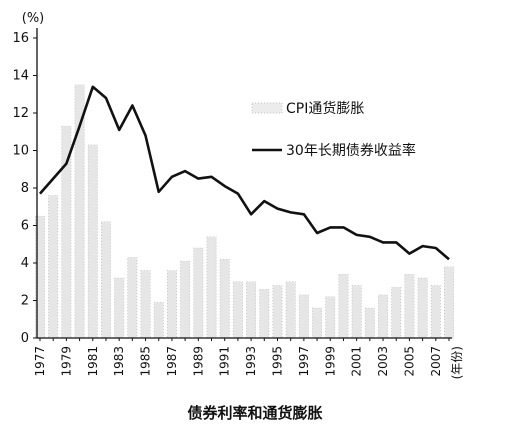 The height and width of the screenshot is (432, 510). I want to click on x-tick-label: 2003, so click(383, 361).